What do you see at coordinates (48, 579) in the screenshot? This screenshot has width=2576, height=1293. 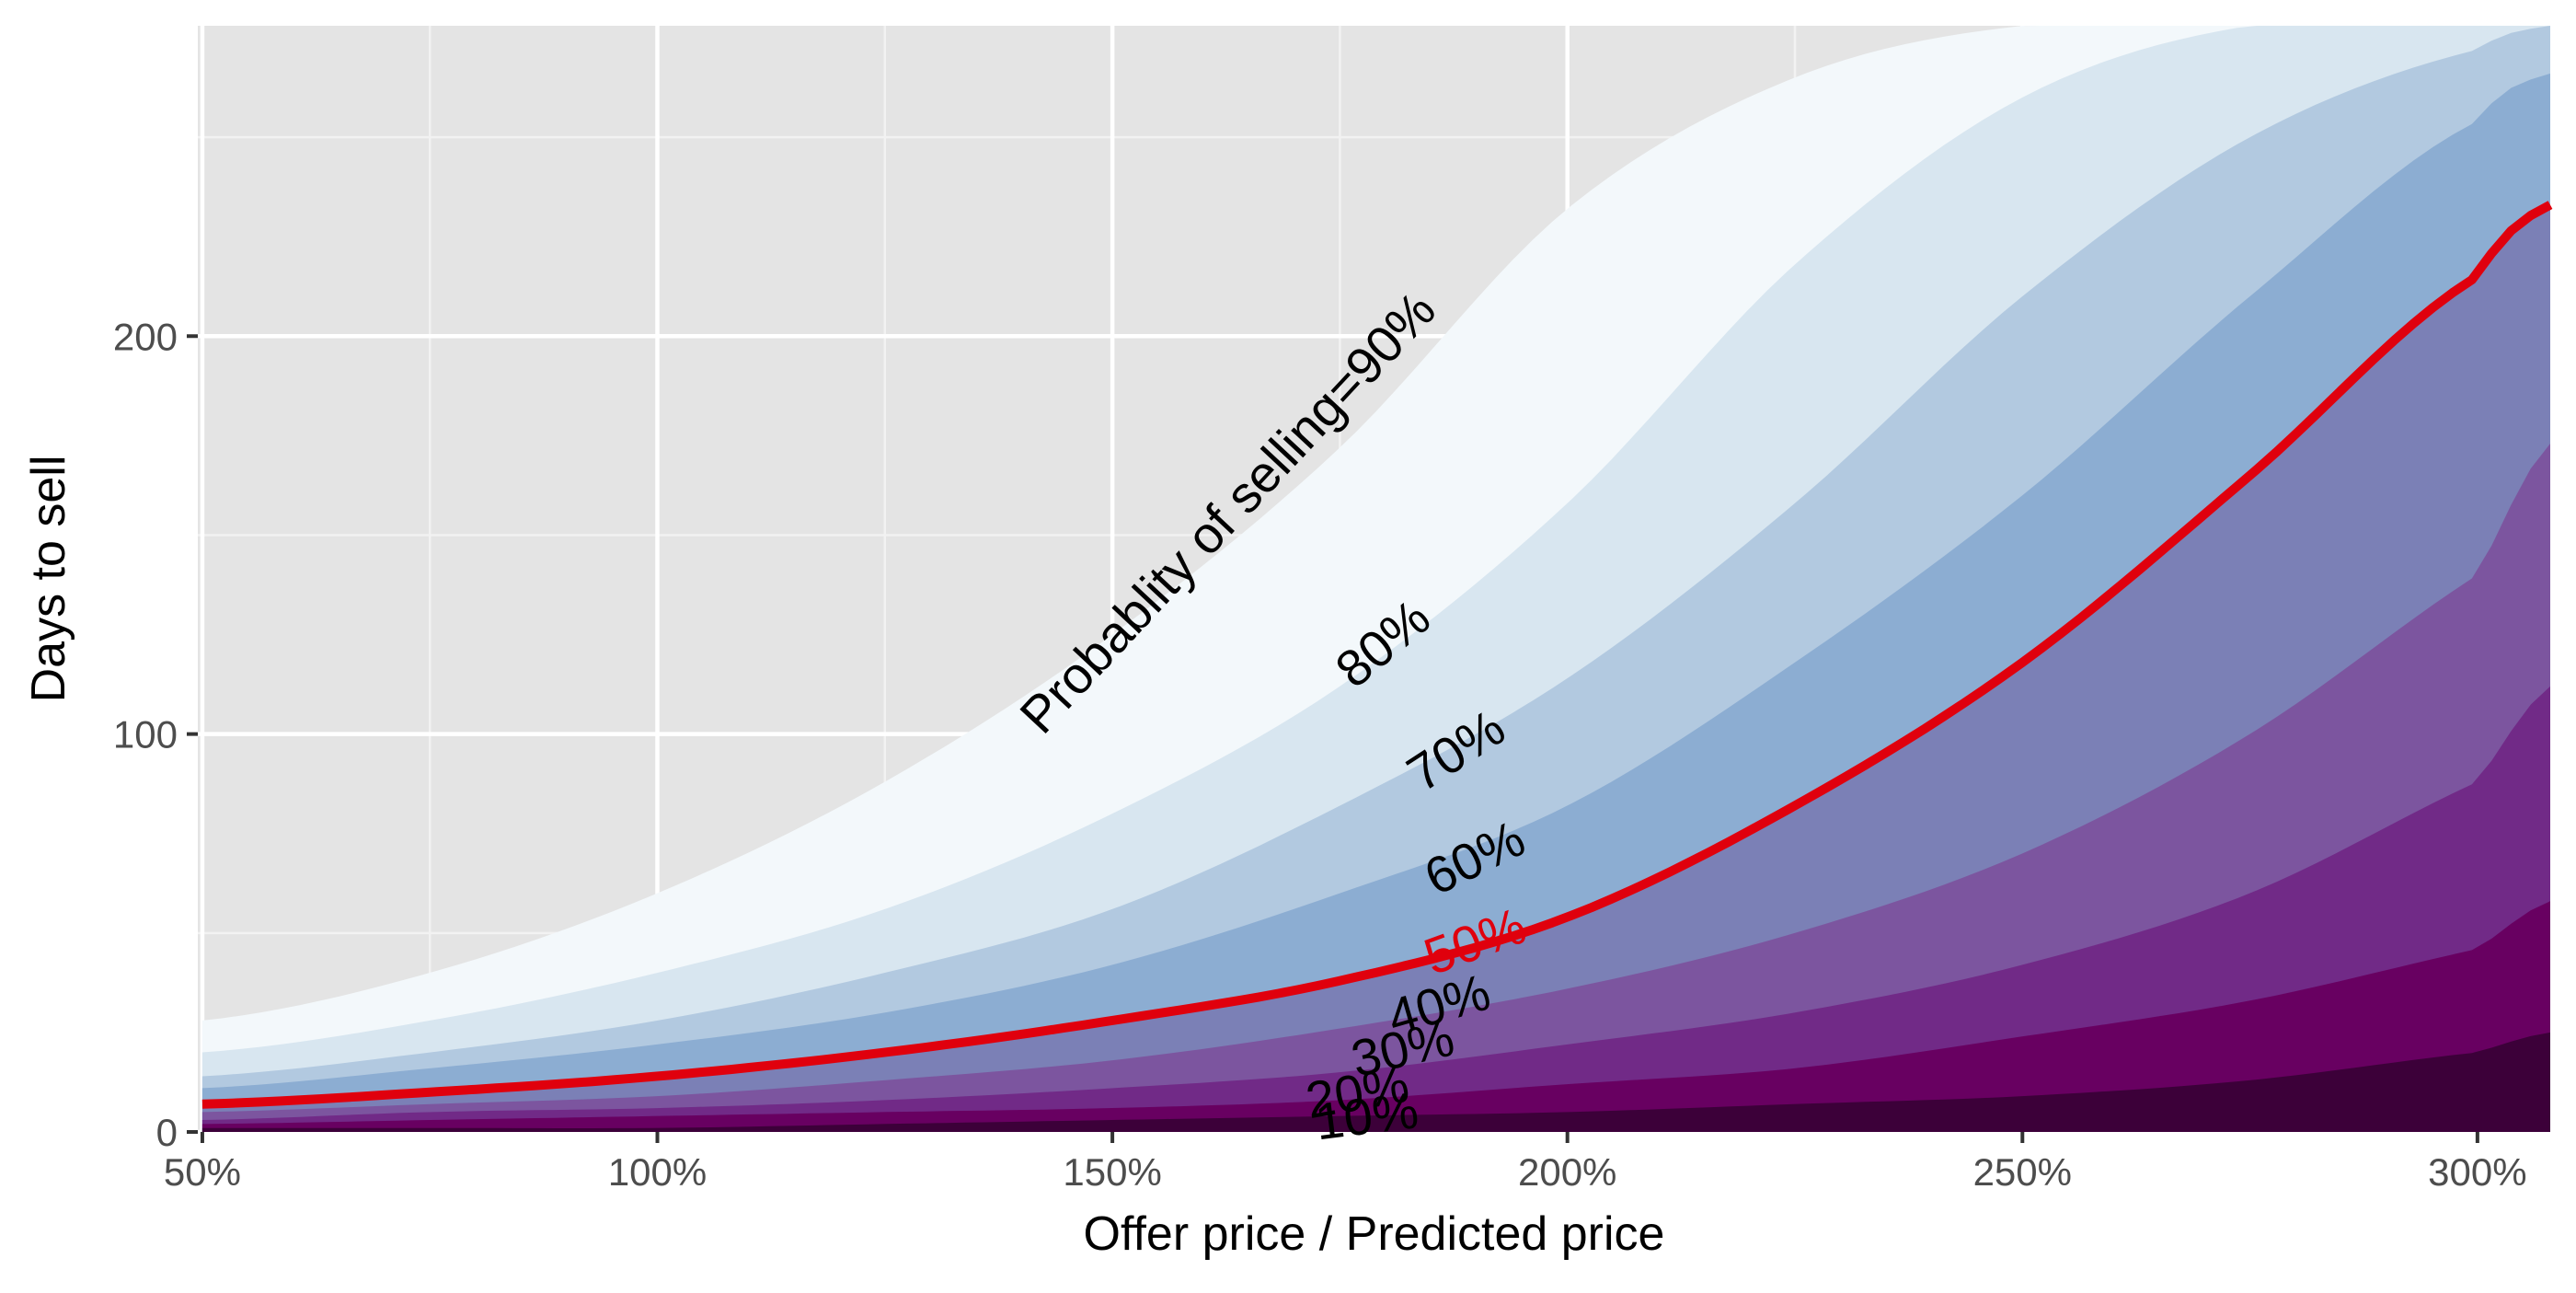 I see `y-axis-title: Days to sell` at bounding box center [48, 579].